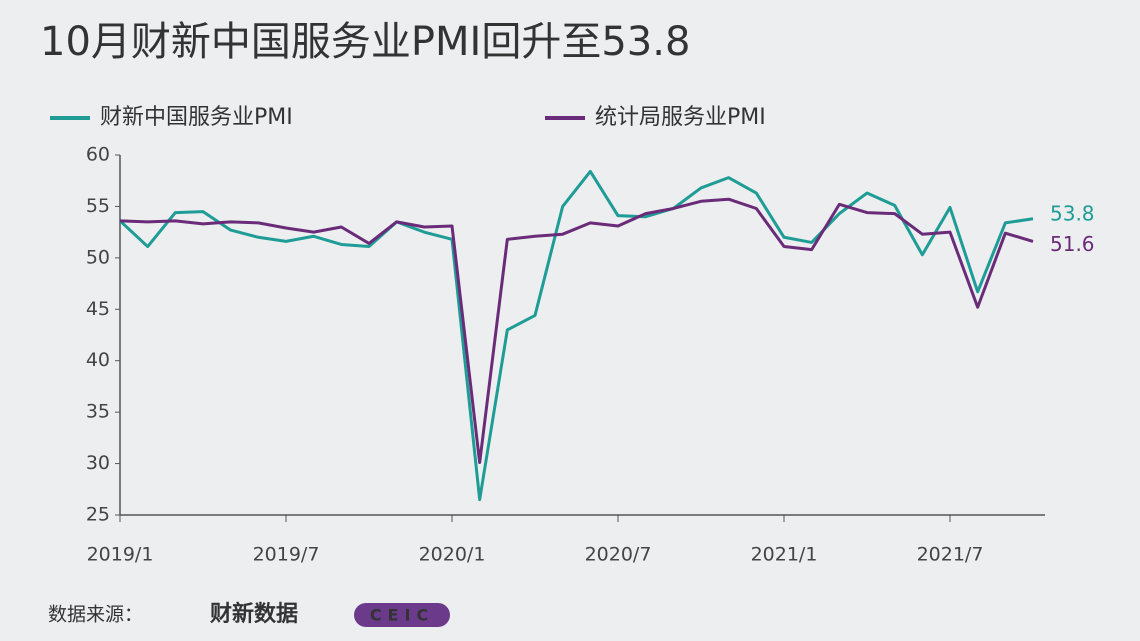 The height and width of the screenshot is (641, 1140). What do you see at coordinates (98, 412) in the screenshot?
I see `y-tick-label: 35` at bounding box center [98, 412].